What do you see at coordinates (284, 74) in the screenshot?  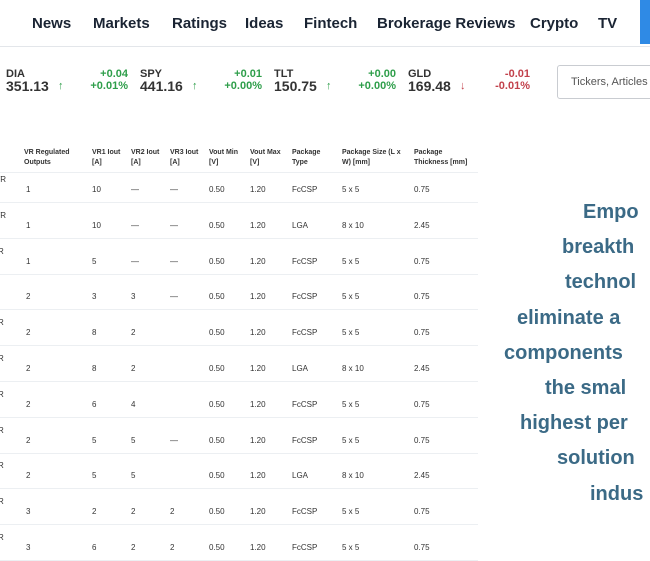 I see `ticker-symbol: TLT` at bounding box center [284, 74].